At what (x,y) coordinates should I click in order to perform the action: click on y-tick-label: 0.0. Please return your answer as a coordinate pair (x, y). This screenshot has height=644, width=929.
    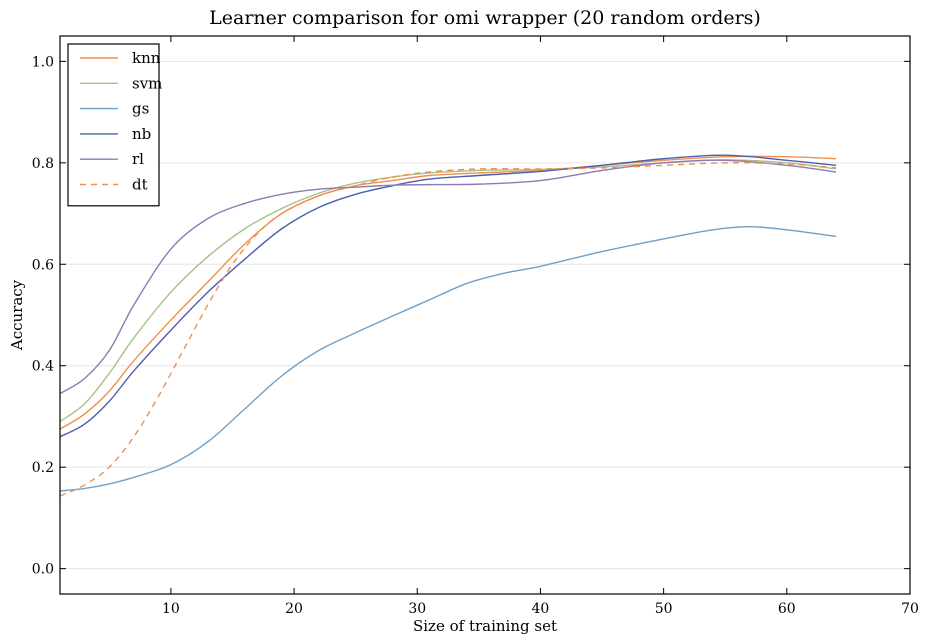
    Looking at the image, I should click on (43, 570).